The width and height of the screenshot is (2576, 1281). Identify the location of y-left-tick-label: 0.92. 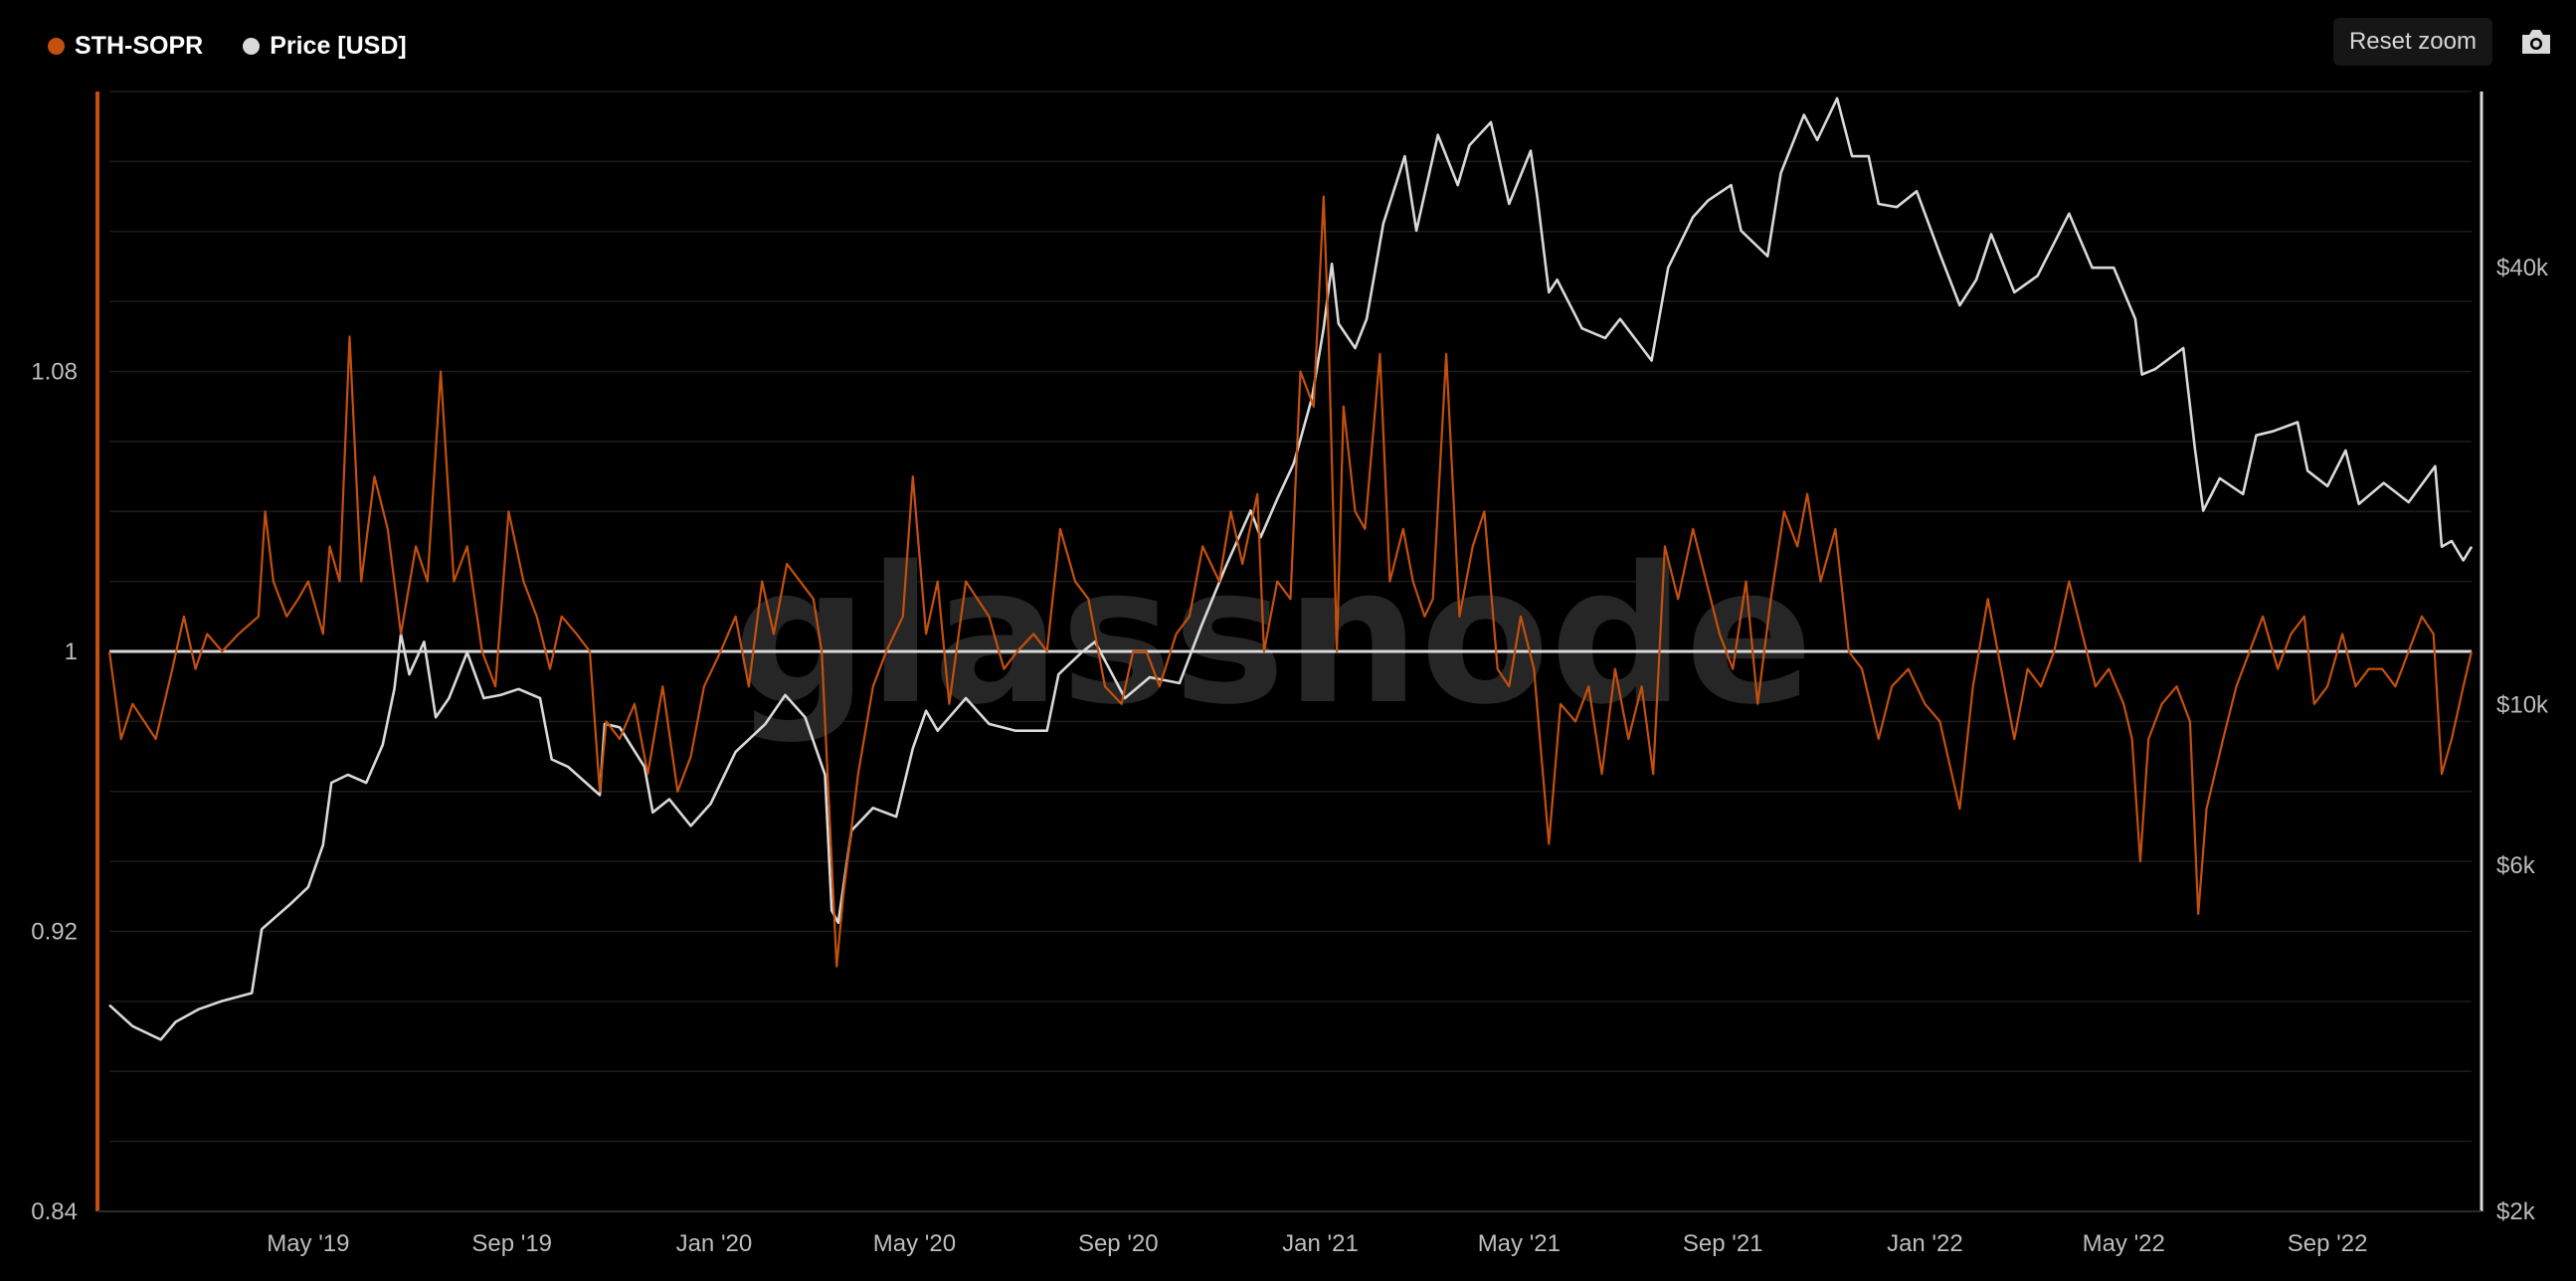
(54, 932).